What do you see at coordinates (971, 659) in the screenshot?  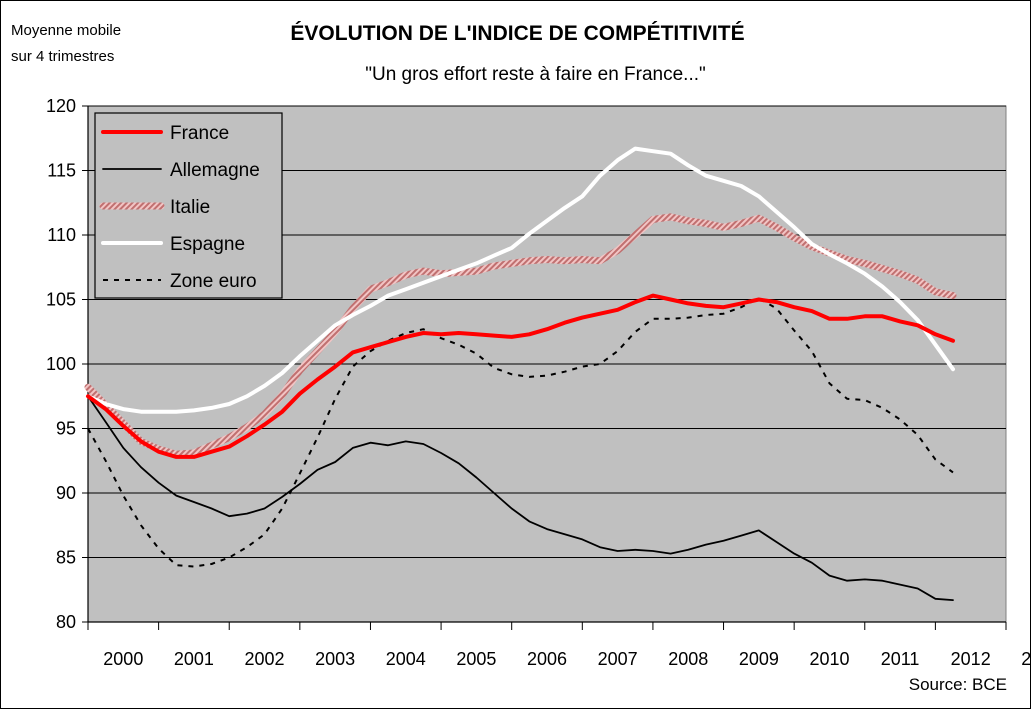 I see `x-tick-label: 2012` at bounding box center [971, 659].